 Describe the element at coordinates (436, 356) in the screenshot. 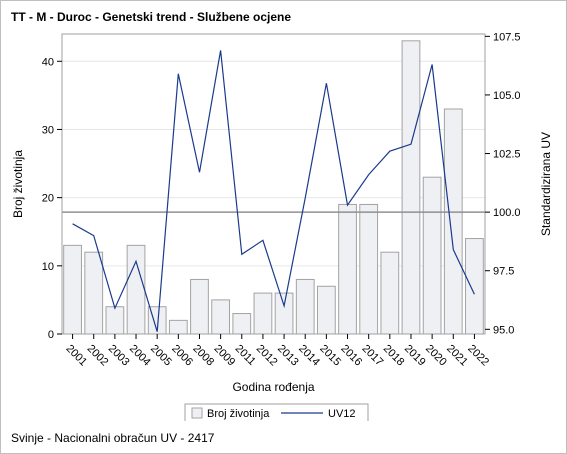

I see `x-tick-label: 2020` at that location.